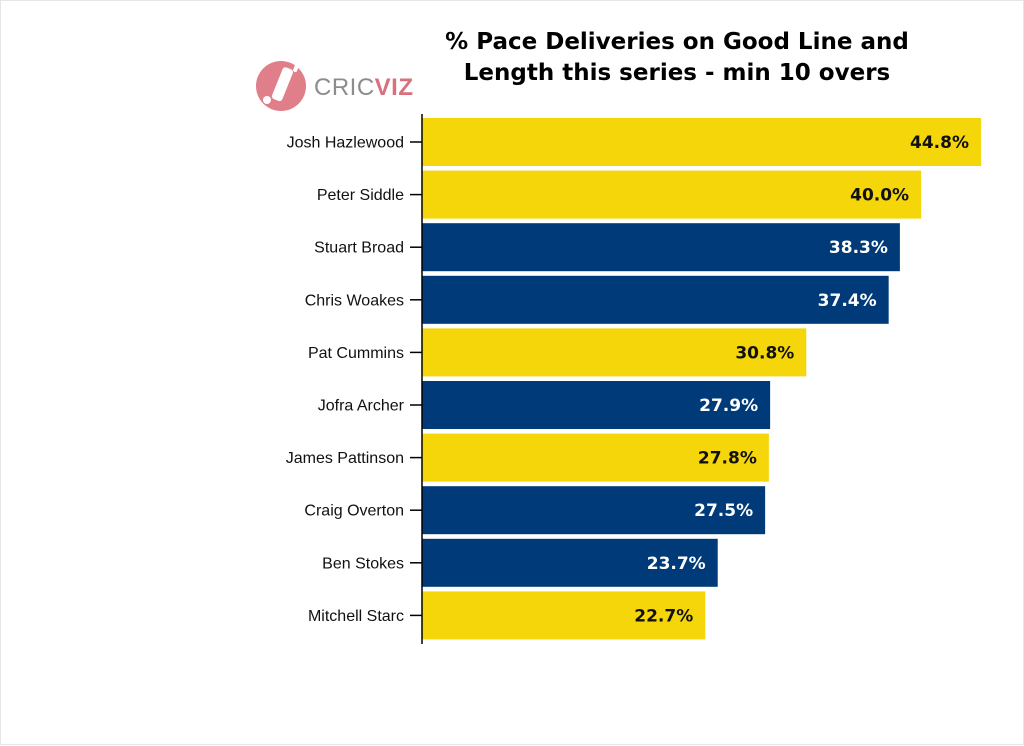 This screenshot has height=746, width=1024. Describe the element at coordinates (663, 616) in the screenshot. I see `value-label: 22.7%` at that location.